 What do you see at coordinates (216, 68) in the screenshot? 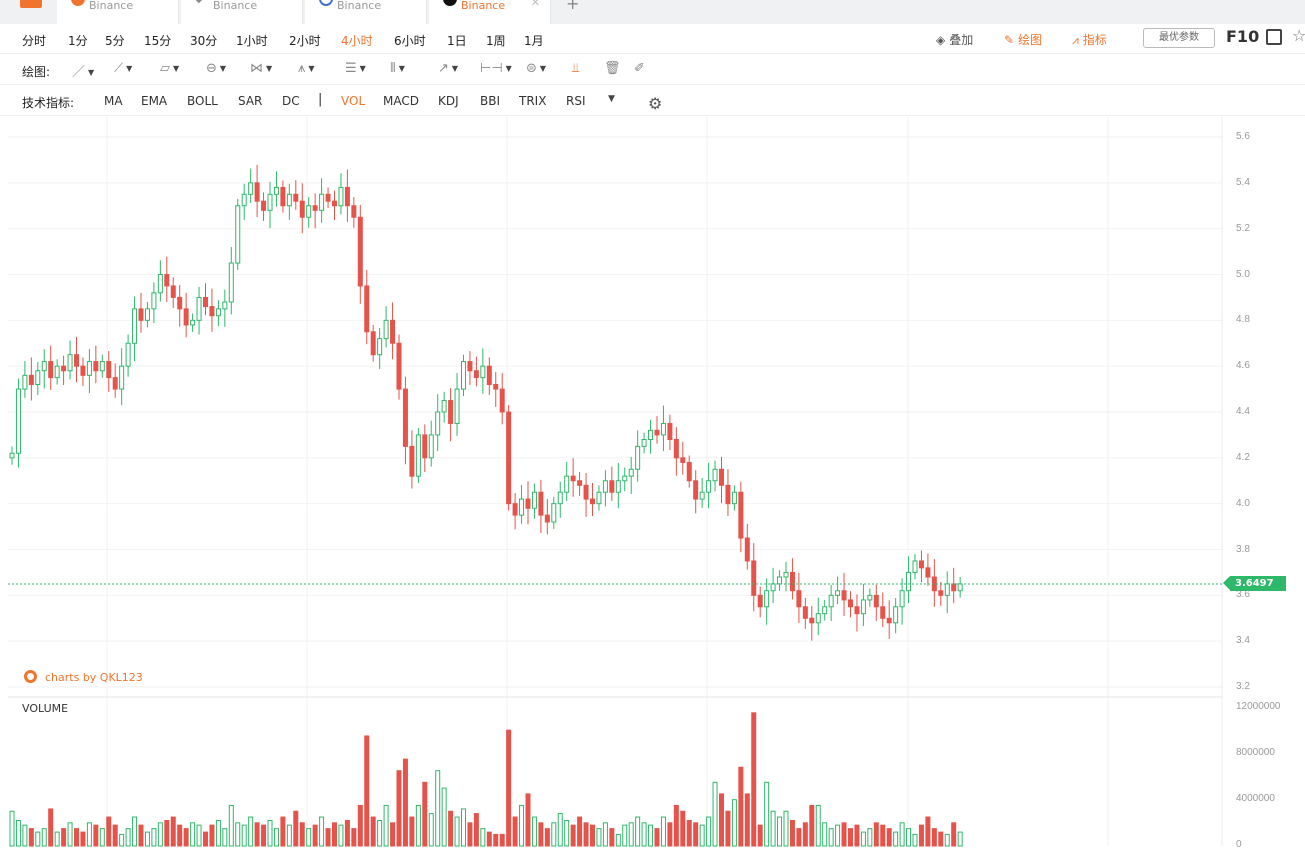
I see `shape-tool-icon: ⊖ ▼` at bounding box center [216, 68].